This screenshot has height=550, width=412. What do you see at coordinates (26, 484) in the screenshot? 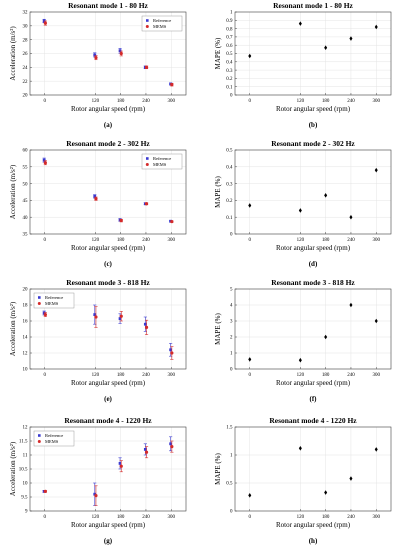
I see `y-tick-label: 10` at bounding box center [26, 484].